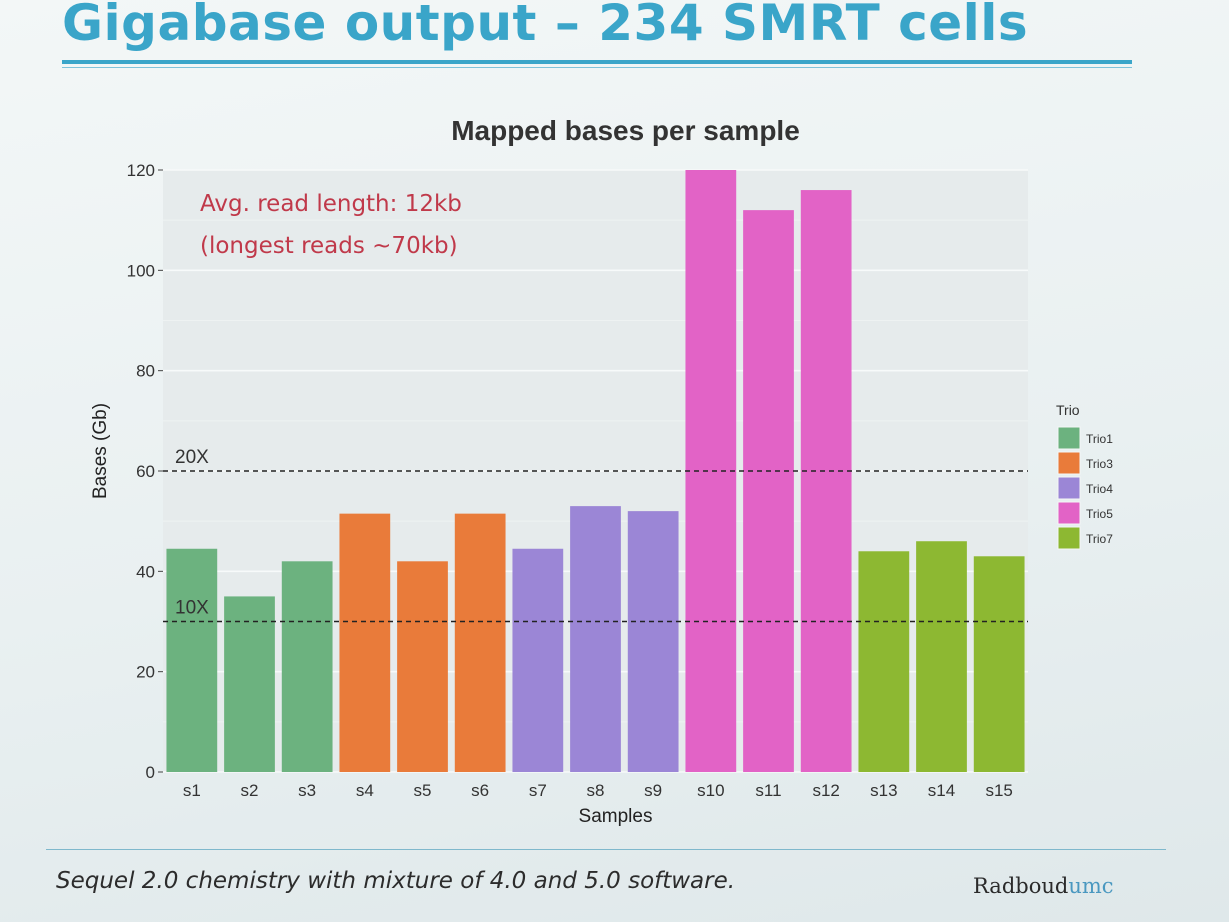 This screenshot has height=922, width=1229. I want to click on x-tick-label-s12: s12, so click(825, 790).